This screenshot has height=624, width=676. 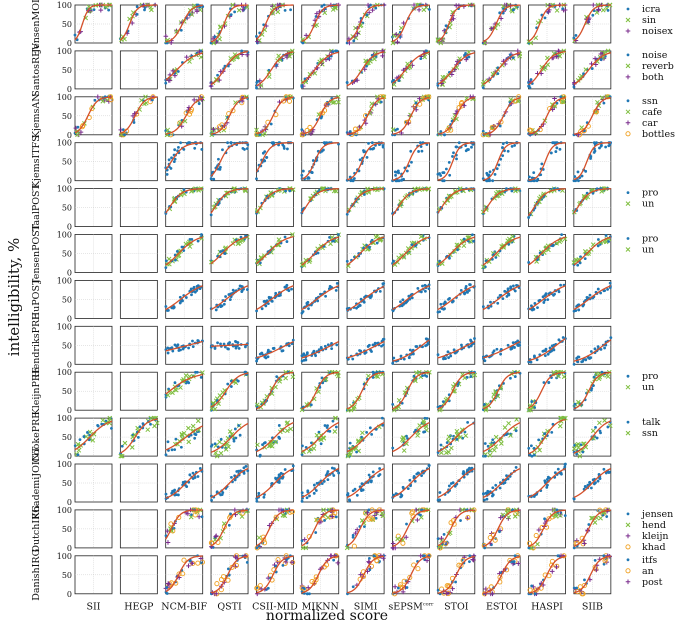 What do you see at coordinates (649, 560) in the screenshot?
I see `legend-label: itfs` at bounding box center [649, 560].